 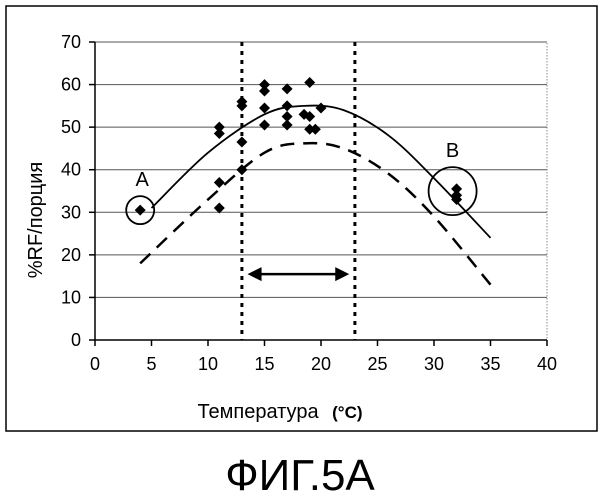 I want to click on x-axis-label-text: Температура, so click(x=258, y=412).